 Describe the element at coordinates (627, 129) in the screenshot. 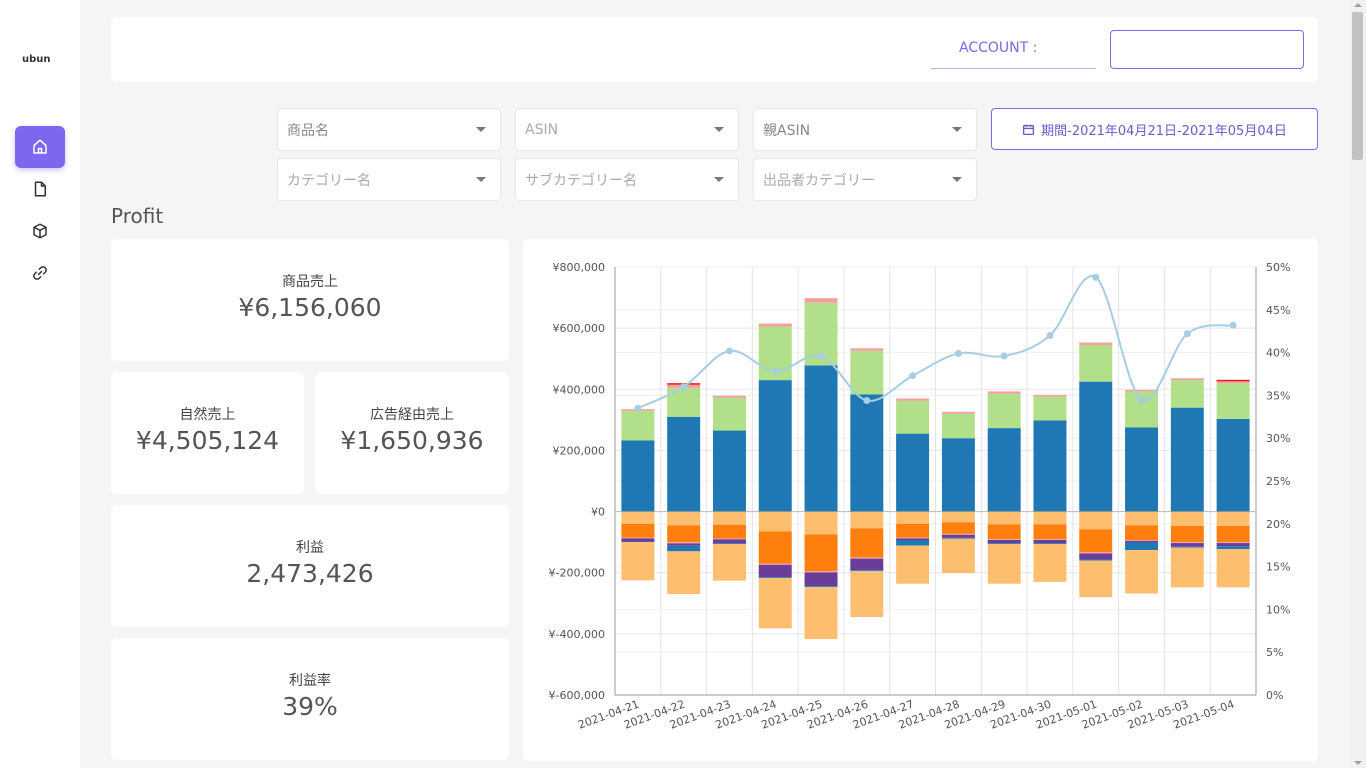

I see `asin-select: ASIN` at that location.